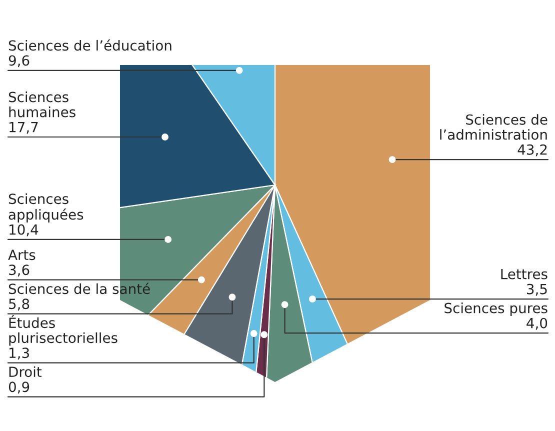 The height and width of the screenshot is (431, 555). I want to click on data-label: 9,6, so click(19, 61).